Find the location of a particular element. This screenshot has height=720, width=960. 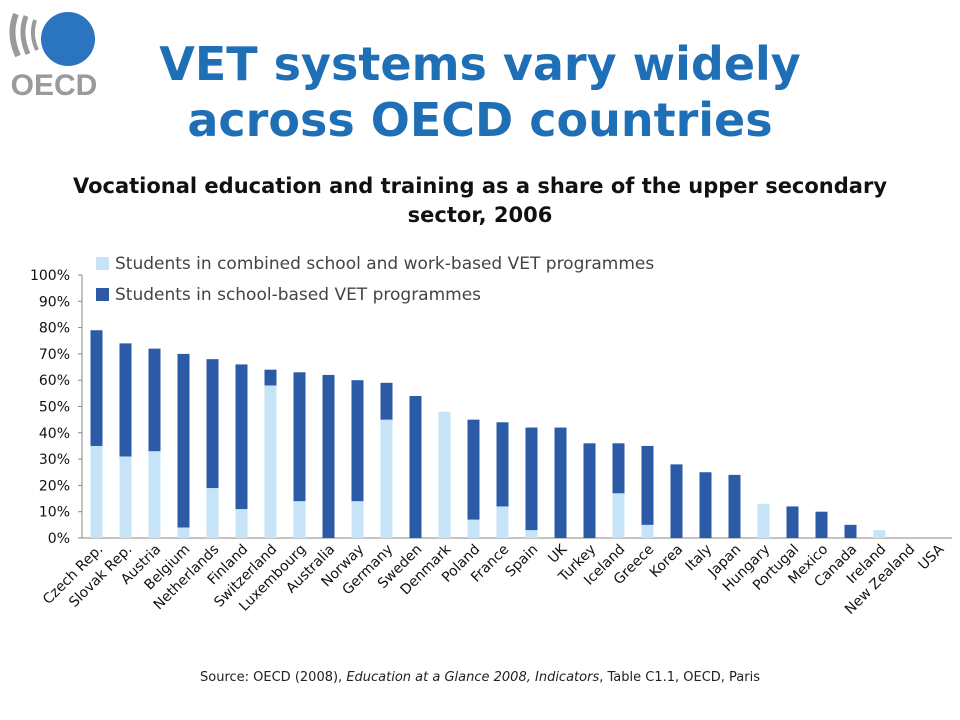

source-suffix: , Table C1.1, OECD, Paris is located at coordinates (679, 677).